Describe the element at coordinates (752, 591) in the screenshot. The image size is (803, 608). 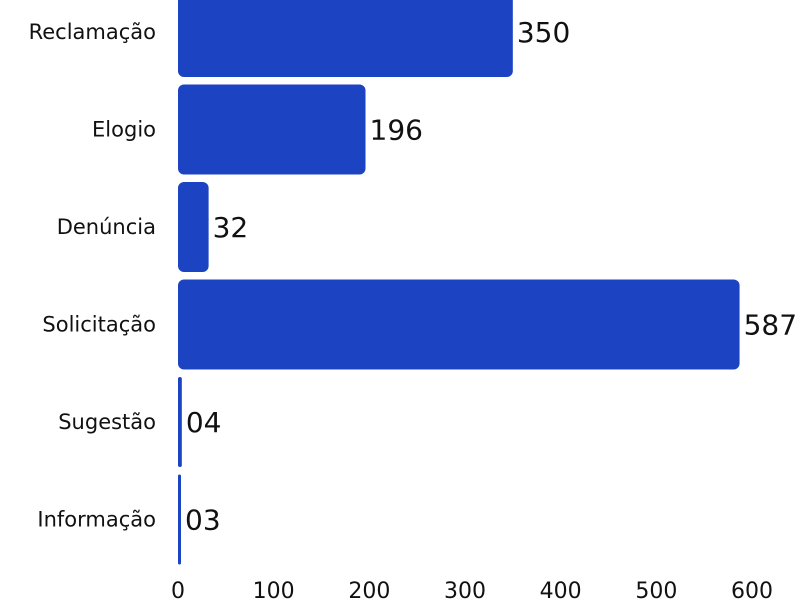
I see `x-tick-label-6: 600` at that location.